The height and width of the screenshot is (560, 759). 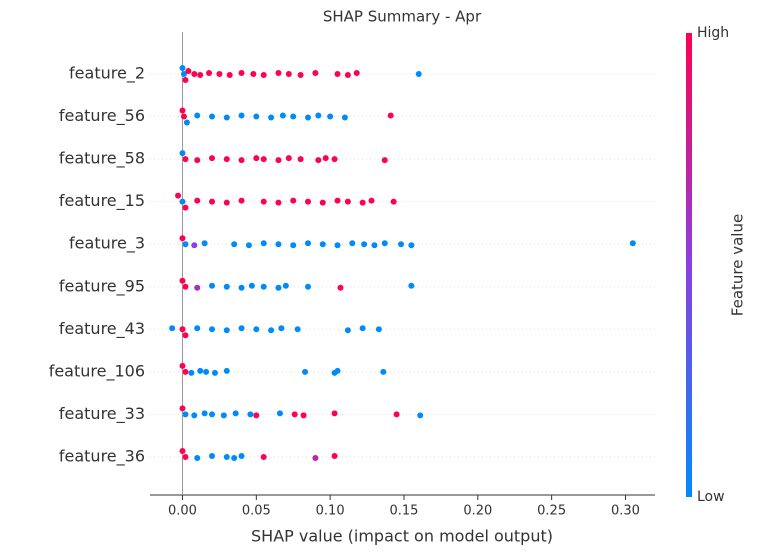 What do you see at coordinates (102, 286) in the screenshot?
I see `y-tick-label: feature_95` at bounding box center [102, 286].